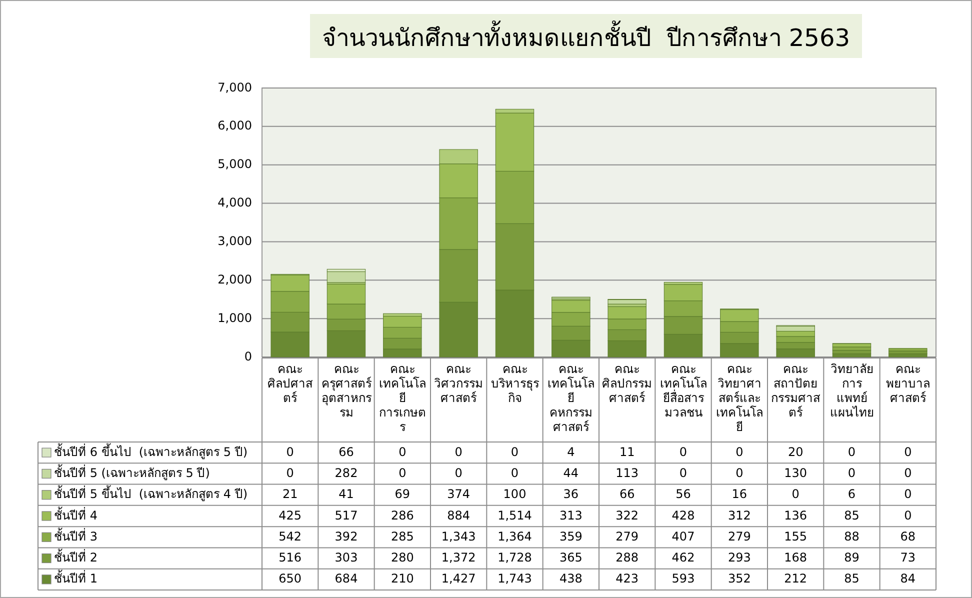 This screenshot has width=972, height=598. Describe the element at coordinates (683, 579) in the screenshot. I see `data-label: 593` at that location.